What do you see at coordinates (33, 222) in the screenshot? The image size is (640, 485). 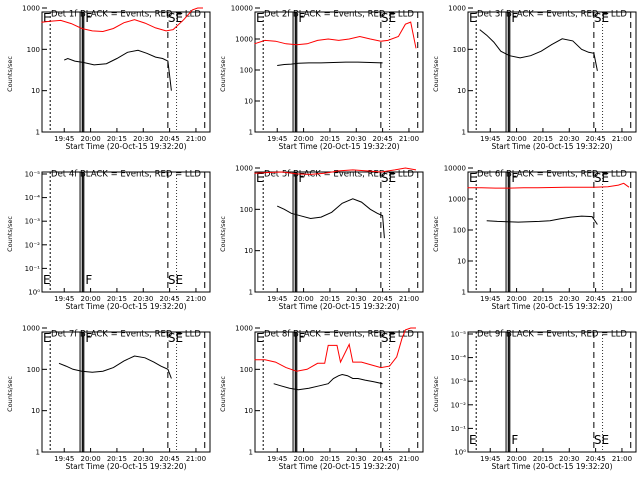 I see `y-tick-label: 10⁻³` at bounding box center [33, 222].